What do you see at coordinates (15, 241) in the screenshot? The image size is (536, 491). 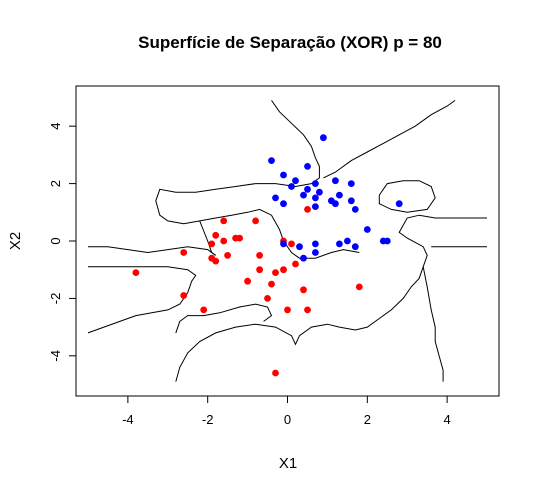 I see `y-axis-label: X2` at bounding box center [15, 241].